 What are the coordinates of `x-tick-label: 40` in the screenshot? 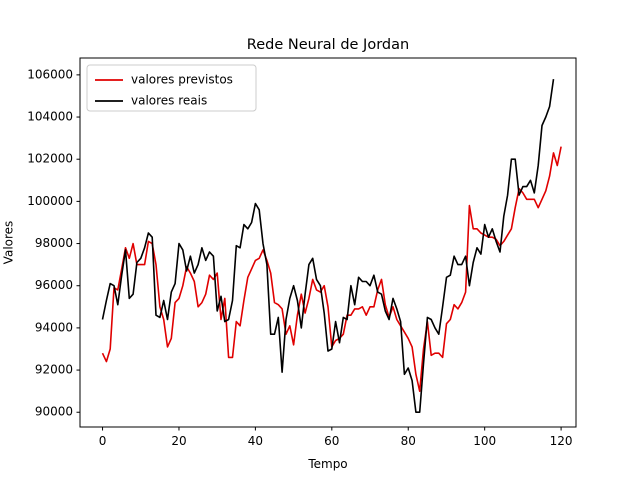 It's located at (255, 441).